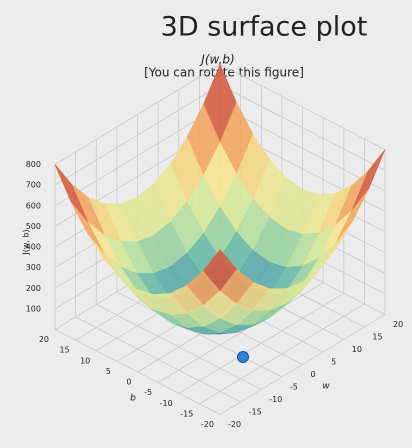  Describe the element at coordinates (326, 387) in the screenshot. I see `x-axis-label: w` at that location.